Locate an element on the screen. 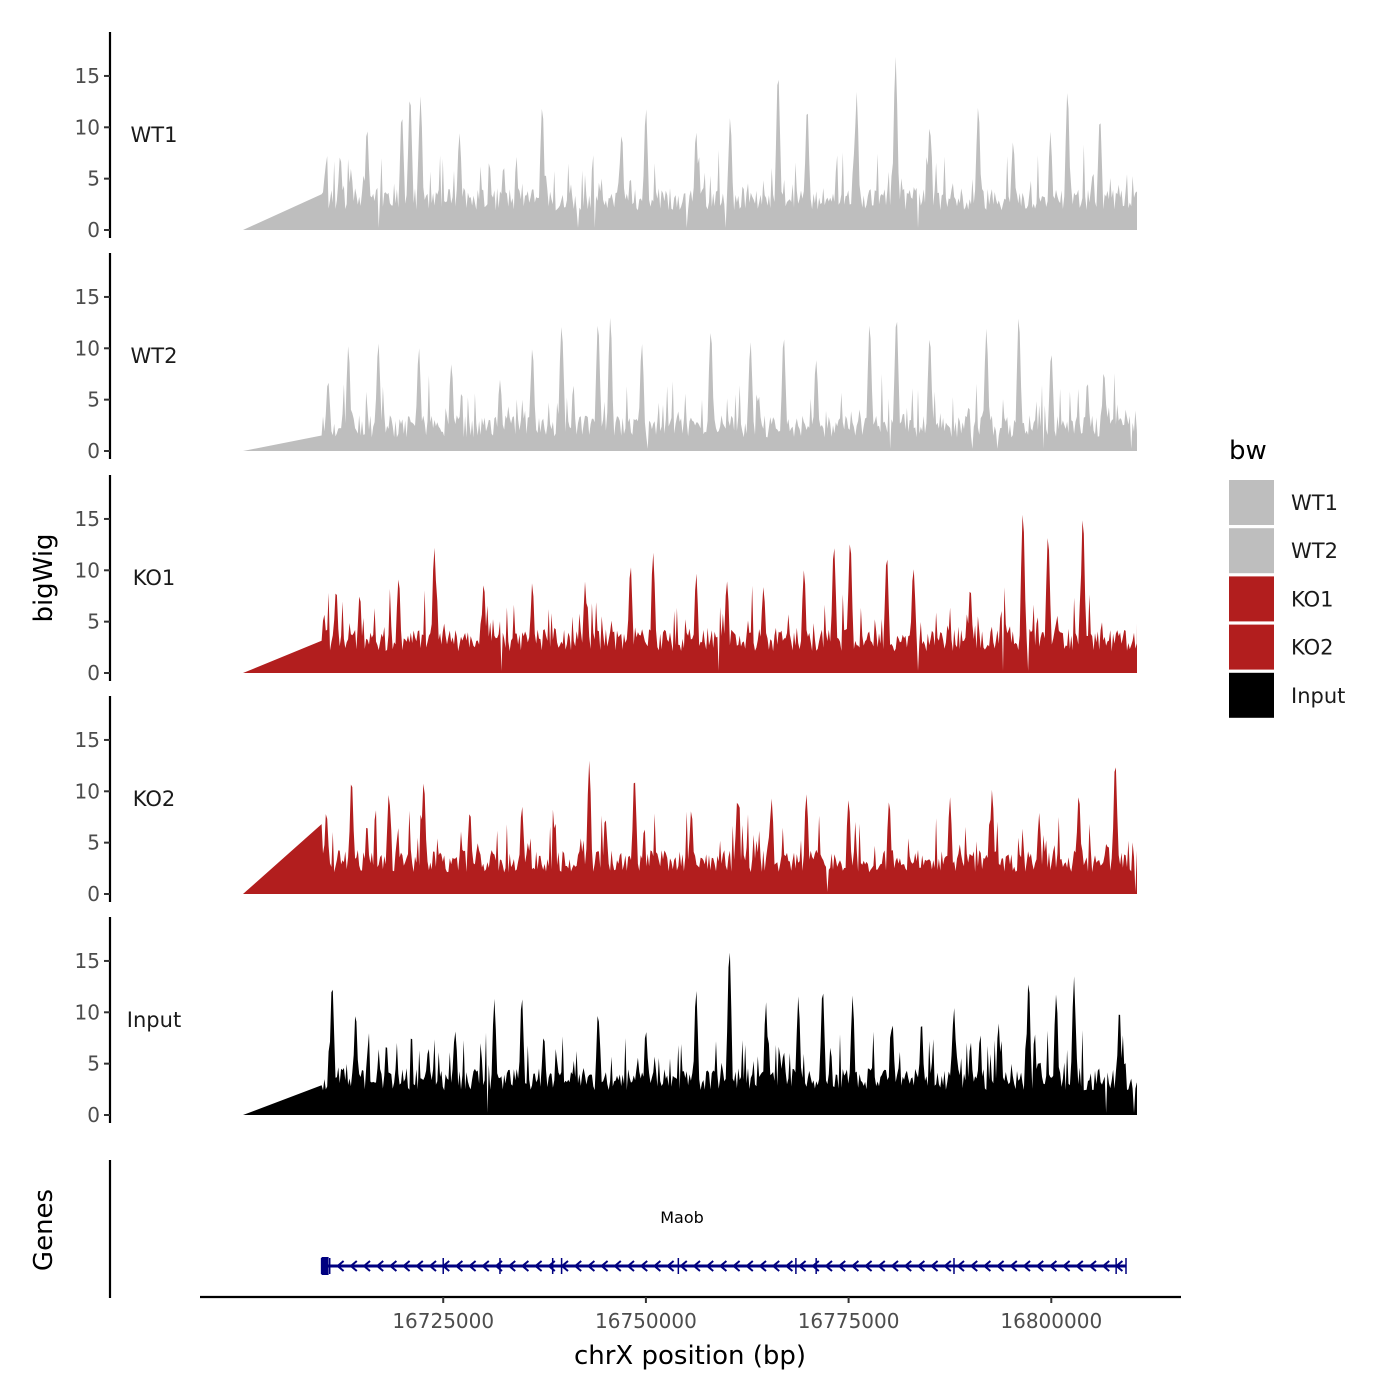  track-wt1: 0 5 10 15 WT1 is located at coordinates (606, 137).